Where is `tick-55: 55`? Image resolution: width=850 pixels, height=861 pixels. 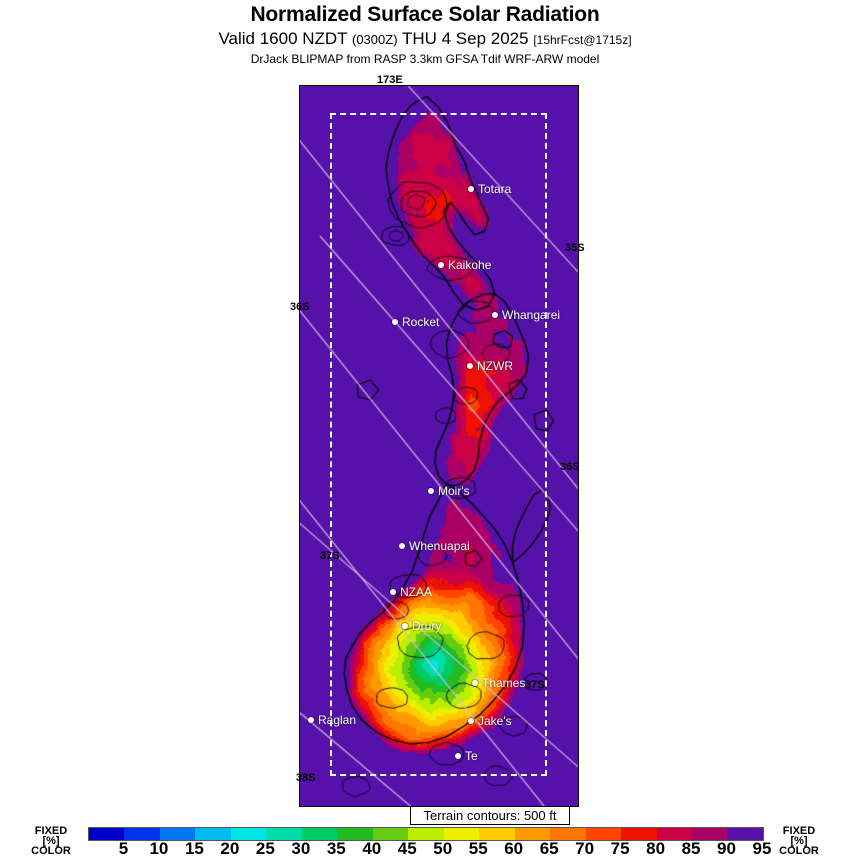 tick-55: 55 is located at coordinates (478, 848).